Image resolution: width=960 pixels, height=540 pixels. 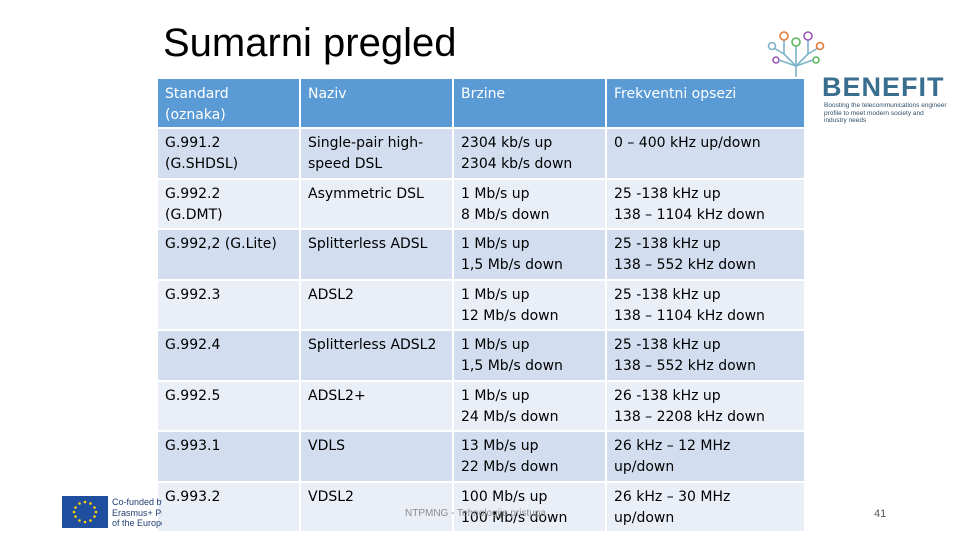 I want to click on table-cell-text: Single-pair high-, so click(x=366, y=143).